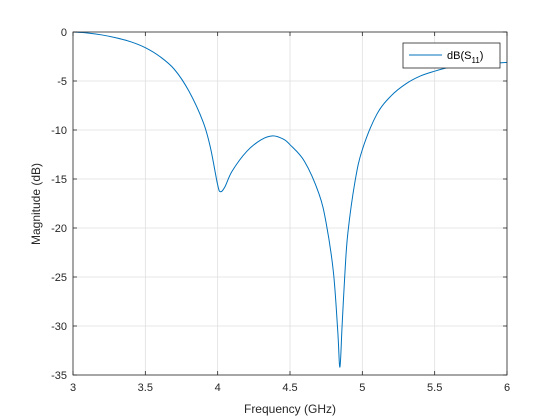 This screenshot has width=560, height=420. Describe the element at coordinates (59, 327) in the screenshot. I see `y-tick-label: -30` at that location.